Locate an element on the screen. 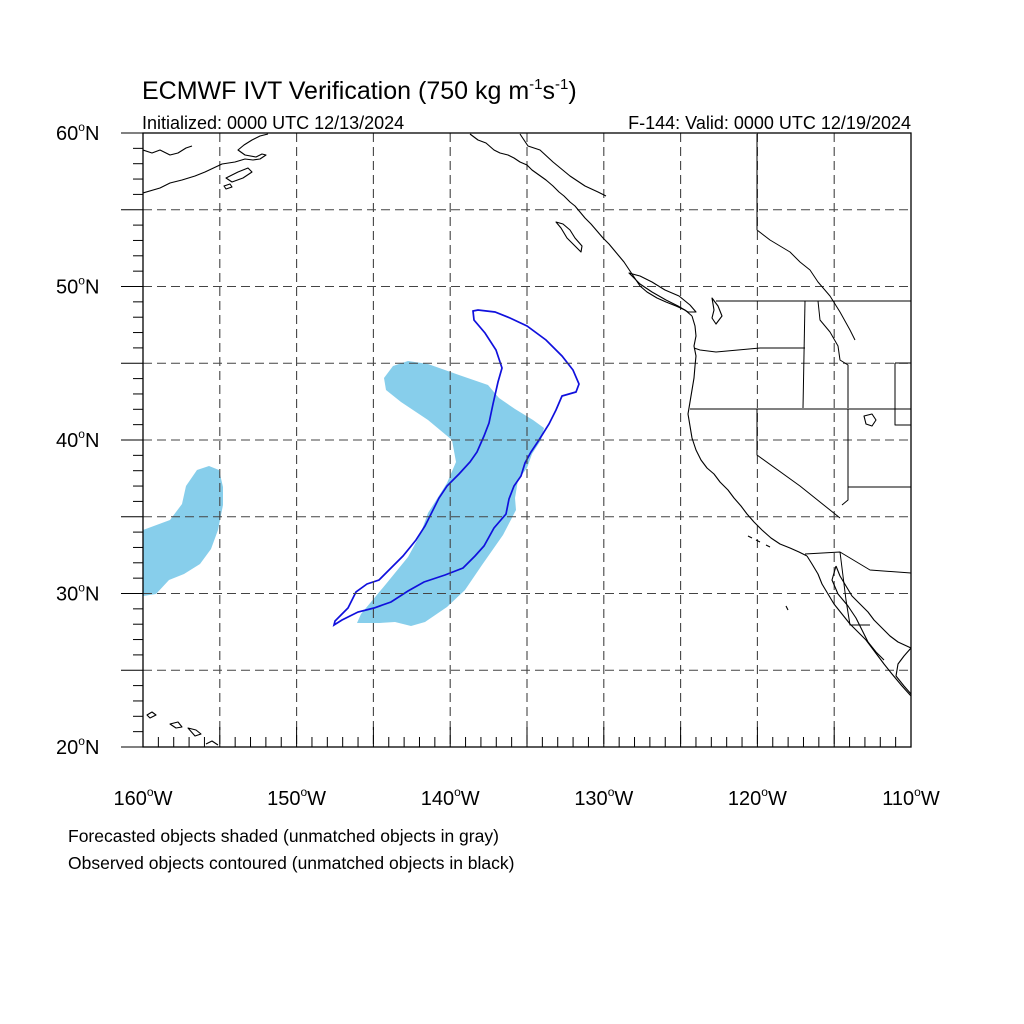  title-exponent-2: -1 is located at coordinates (561, 84).